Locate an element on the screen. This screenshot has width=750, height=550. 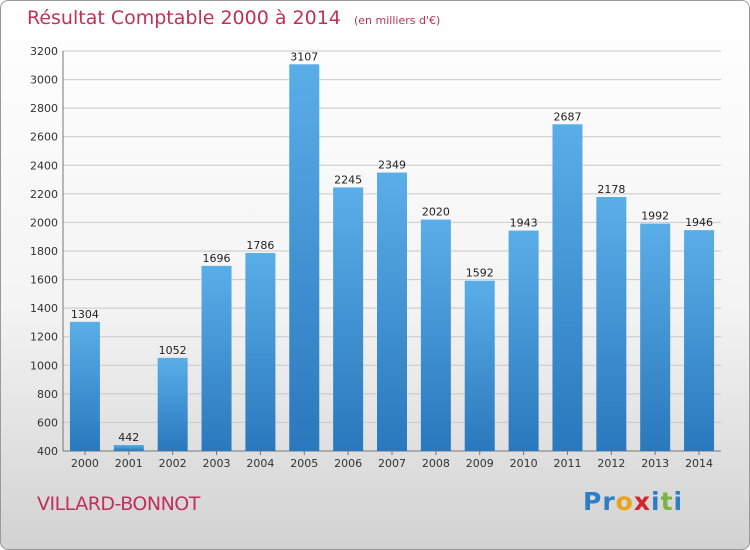
y-tick-label: 1600 is located at coordinates (44, 280).